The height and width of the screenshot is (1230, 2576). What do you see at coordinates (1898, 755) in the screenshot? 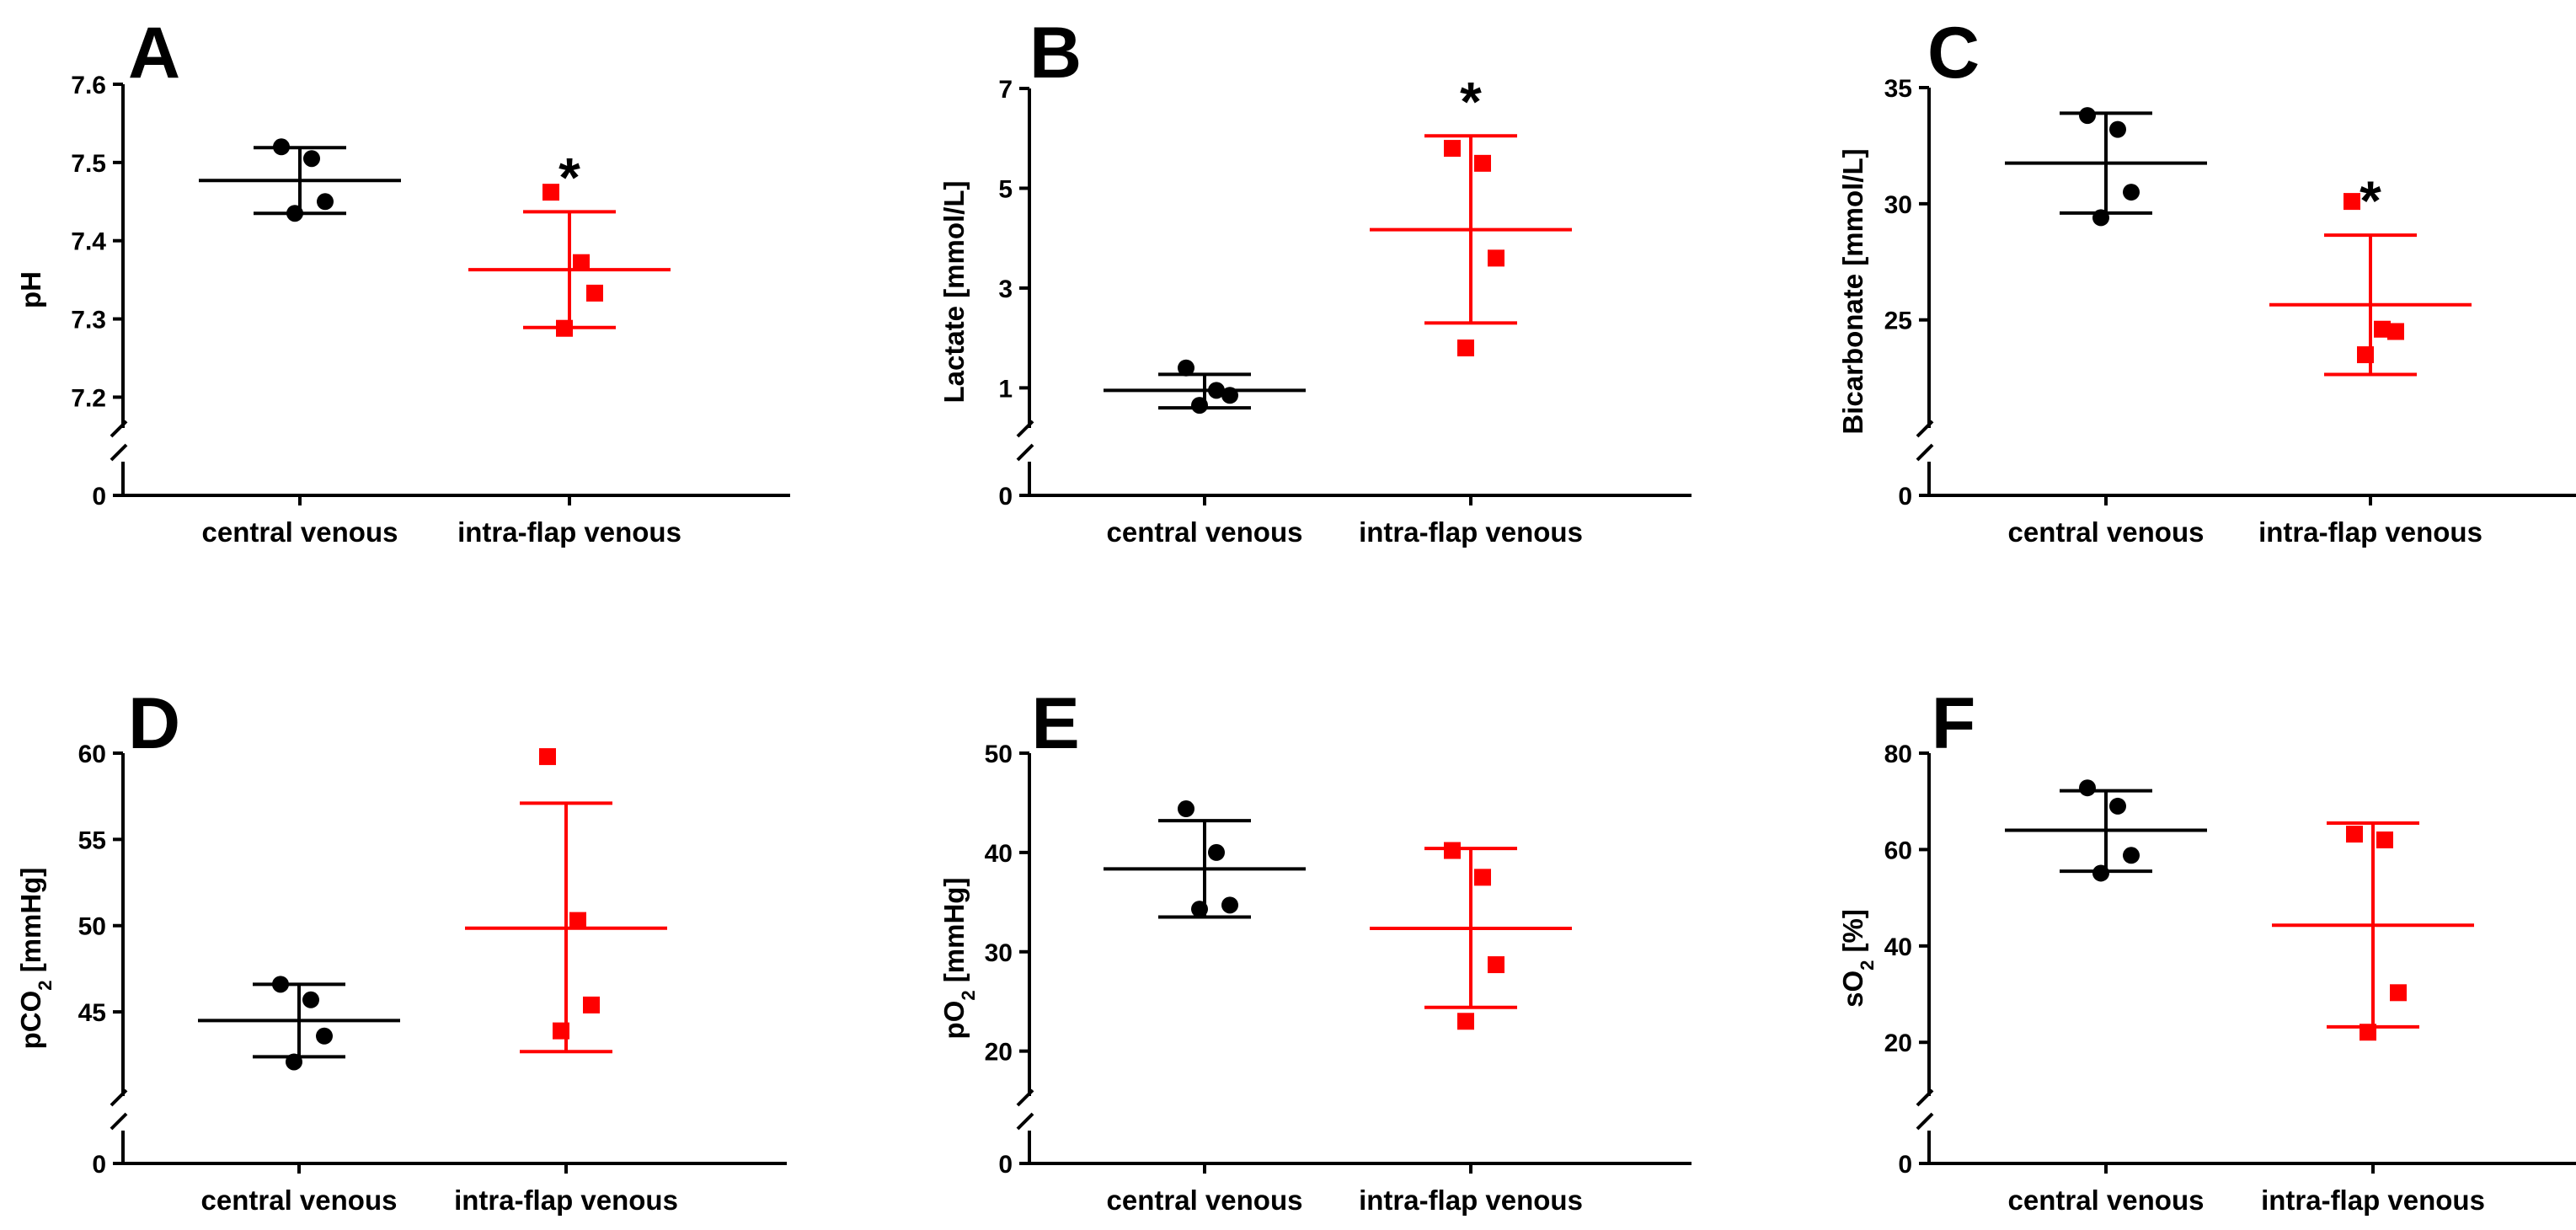
I see `y-tick-label: 80` at bounding box center [1898, 755].